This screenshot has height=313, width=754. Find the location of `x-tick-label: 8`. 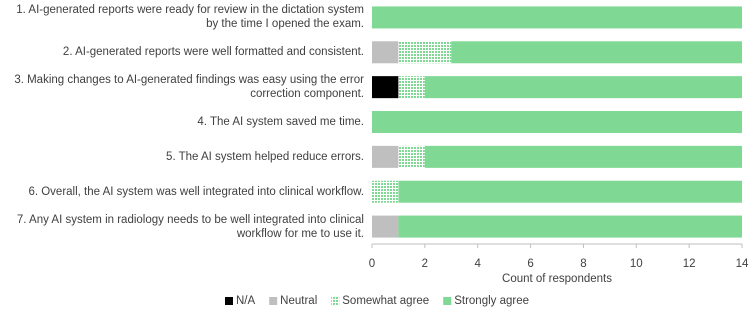

x-tick-label: 8 is located at coordinates (583, 264).